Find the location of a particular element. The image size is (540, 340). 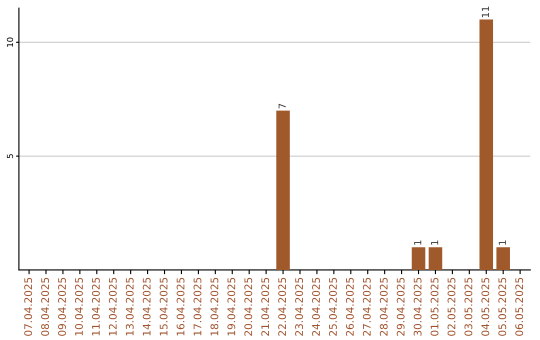

x-tick-label: 08.04.2025 is located at coordinates (45, 307).